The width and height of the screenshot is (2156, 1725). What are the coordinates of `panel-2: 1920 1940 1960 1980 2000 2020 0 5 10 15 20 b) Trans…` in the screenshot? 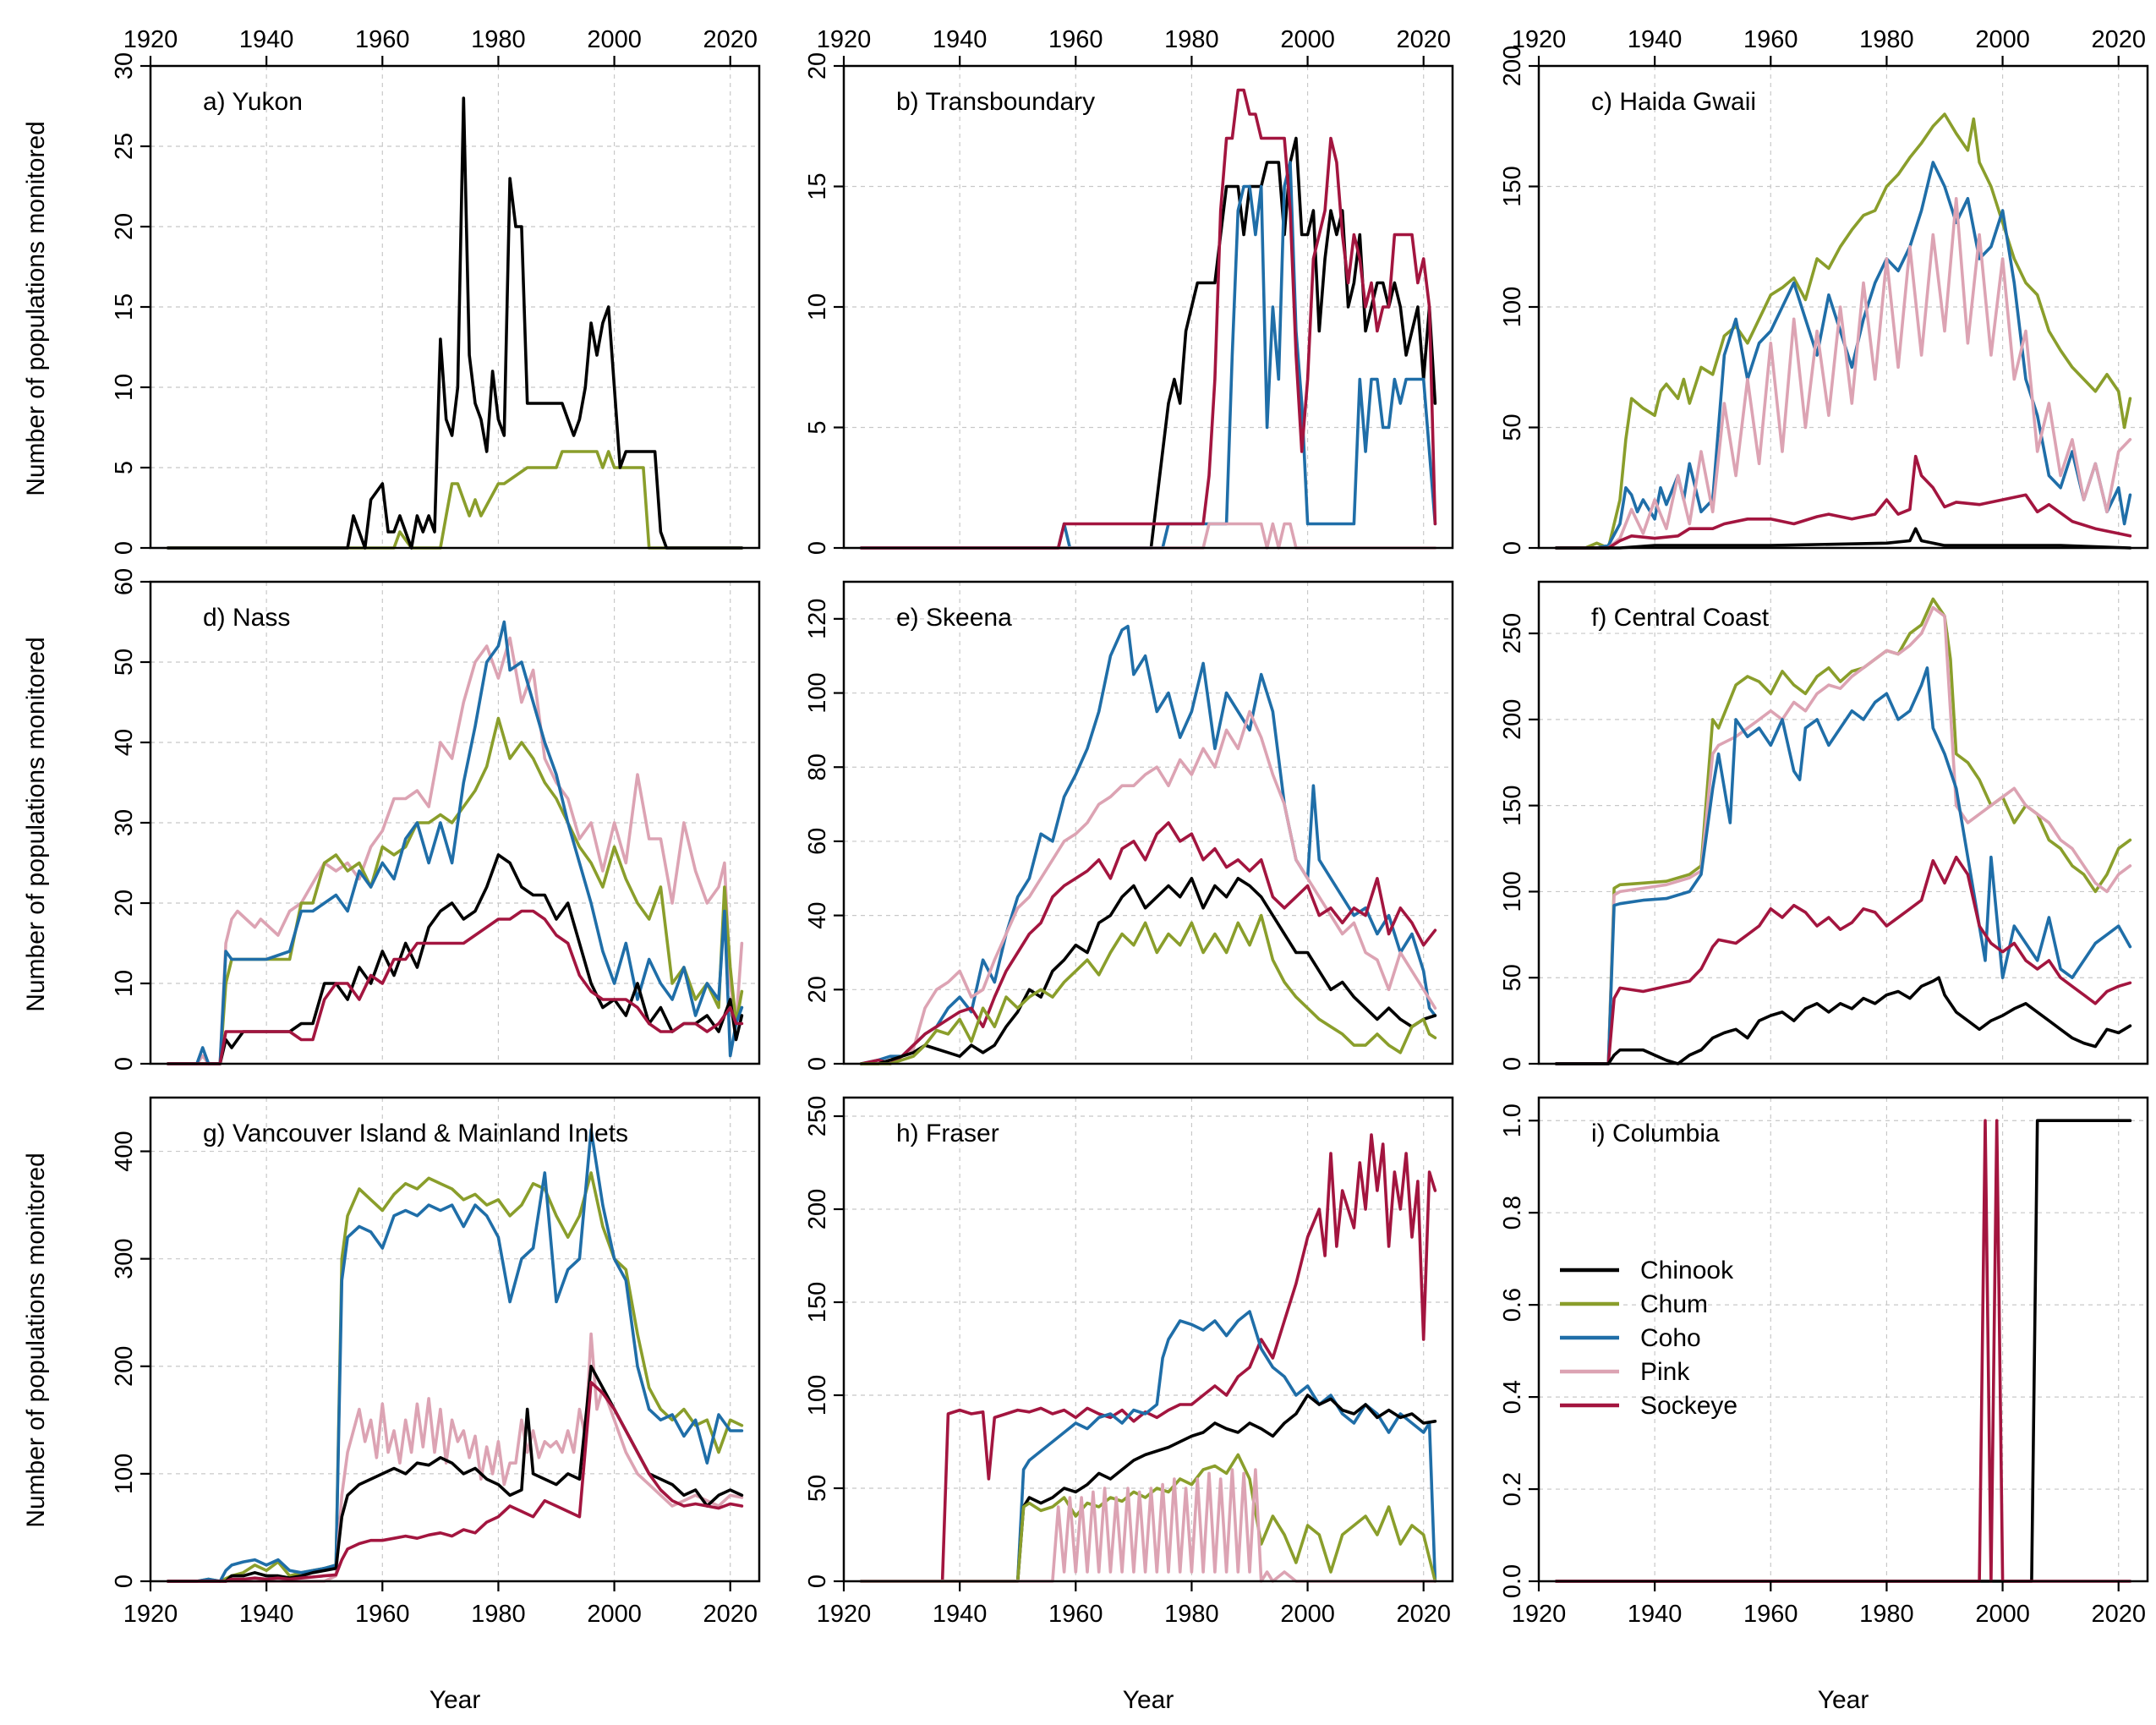 It's located at (1129, 290).